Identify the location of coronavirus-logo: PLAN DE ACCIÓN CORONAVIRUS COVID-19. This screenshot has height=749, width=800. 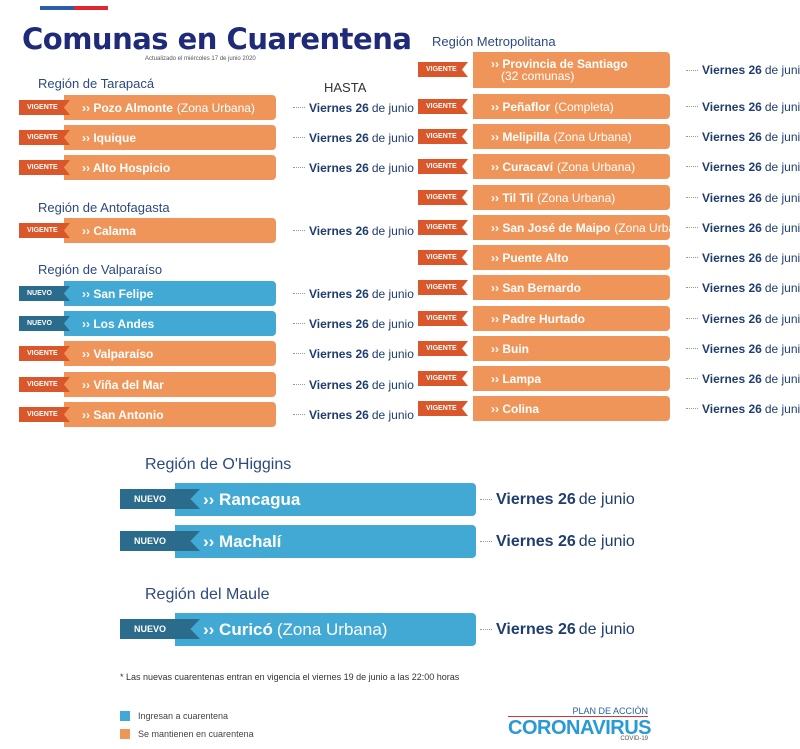
(580, 724).